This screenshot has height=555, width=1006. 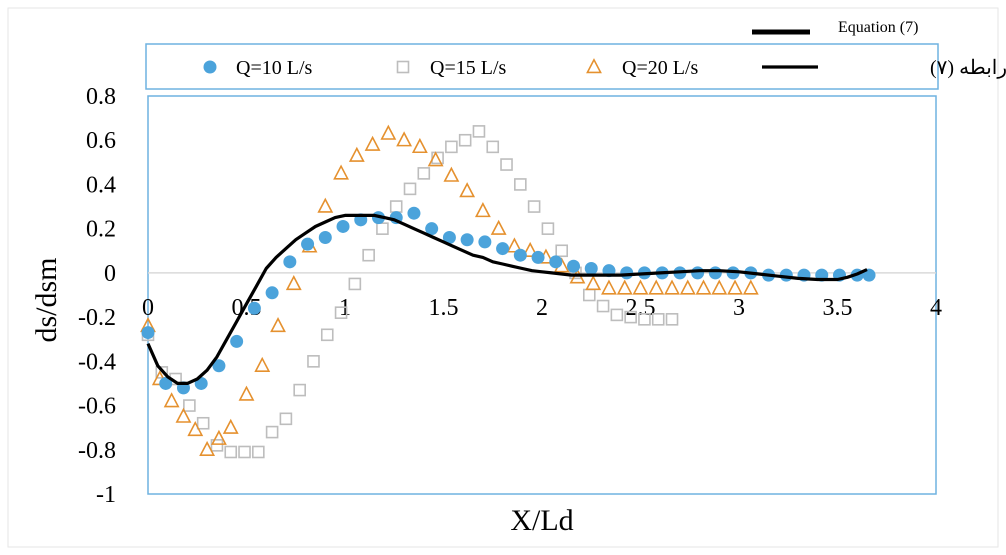 What do you see at coordinates (468, 68) in the screenshot?
I see `legend-label: Q=15 L/s` at bounding box center [468, 68].